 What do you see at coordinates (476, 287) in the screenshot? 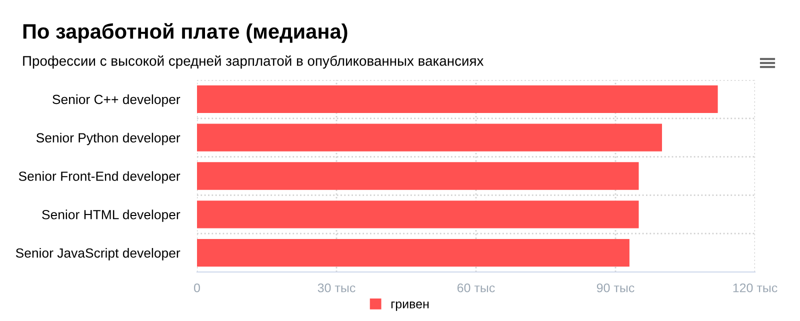
I see `x-tick-label: 60 тыс` at bounding box center [476, 287].